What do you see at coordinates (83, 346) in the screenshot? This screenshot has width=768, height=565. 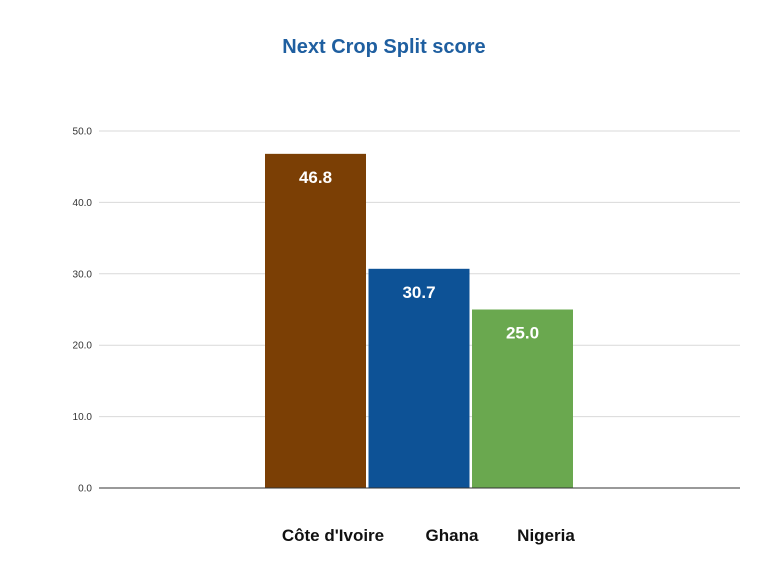 I see `y-tick-label: 20.0` at bounding box center [83, 346].